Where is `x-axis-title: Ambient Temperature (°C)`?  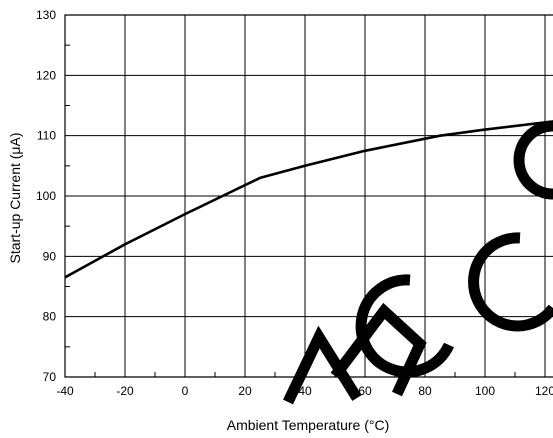 x-axis-title: Ambient Temperature (°C) is located at coordinates (308, 425).